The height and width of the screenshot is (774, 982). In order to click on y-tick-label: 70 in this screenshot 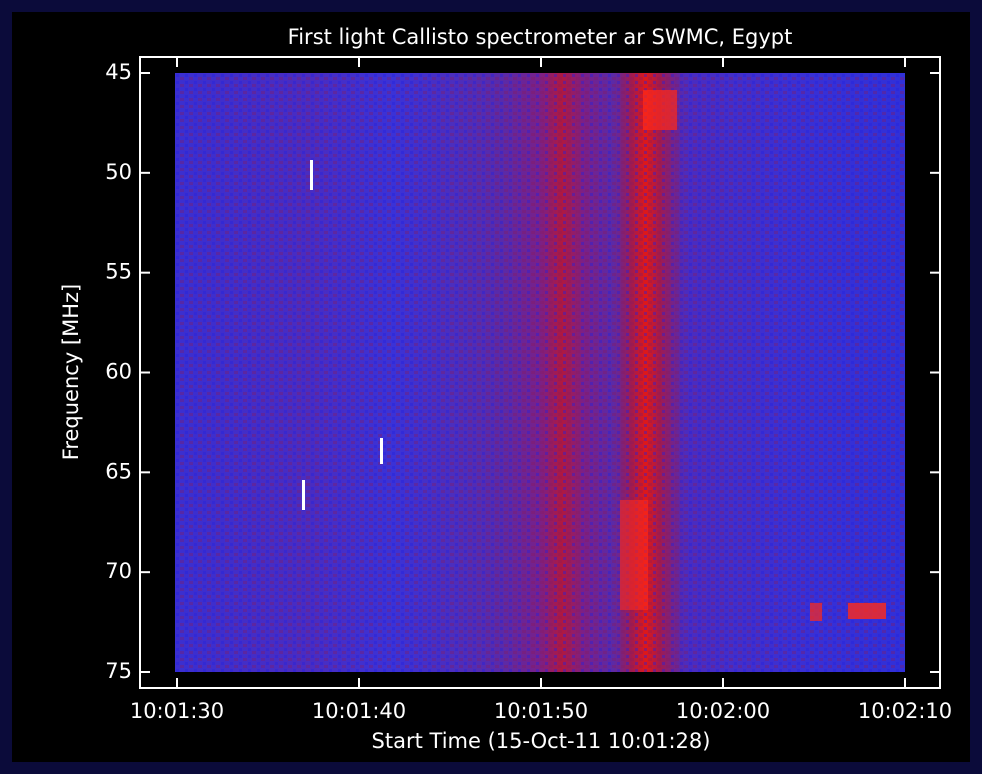, I will do `click(118, 571)`.